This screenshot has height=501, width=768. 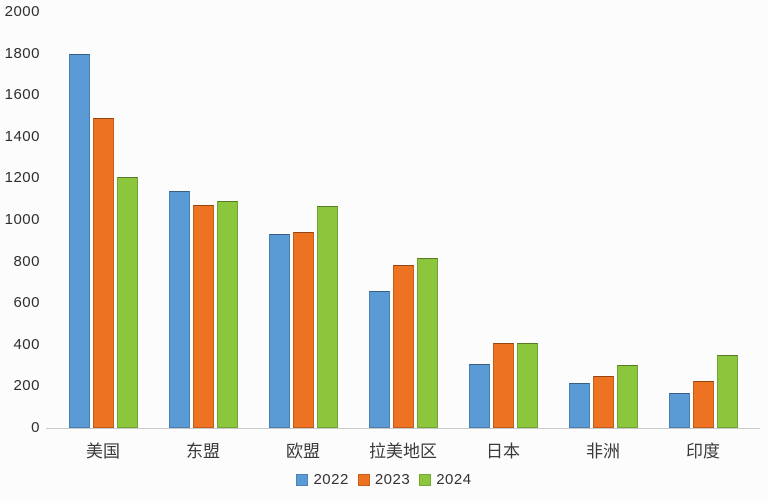 What do you see at coordinates (403, 346) in the screenshot?
I see `bar-2023-拉美地区` at bounding box center [403, 346].